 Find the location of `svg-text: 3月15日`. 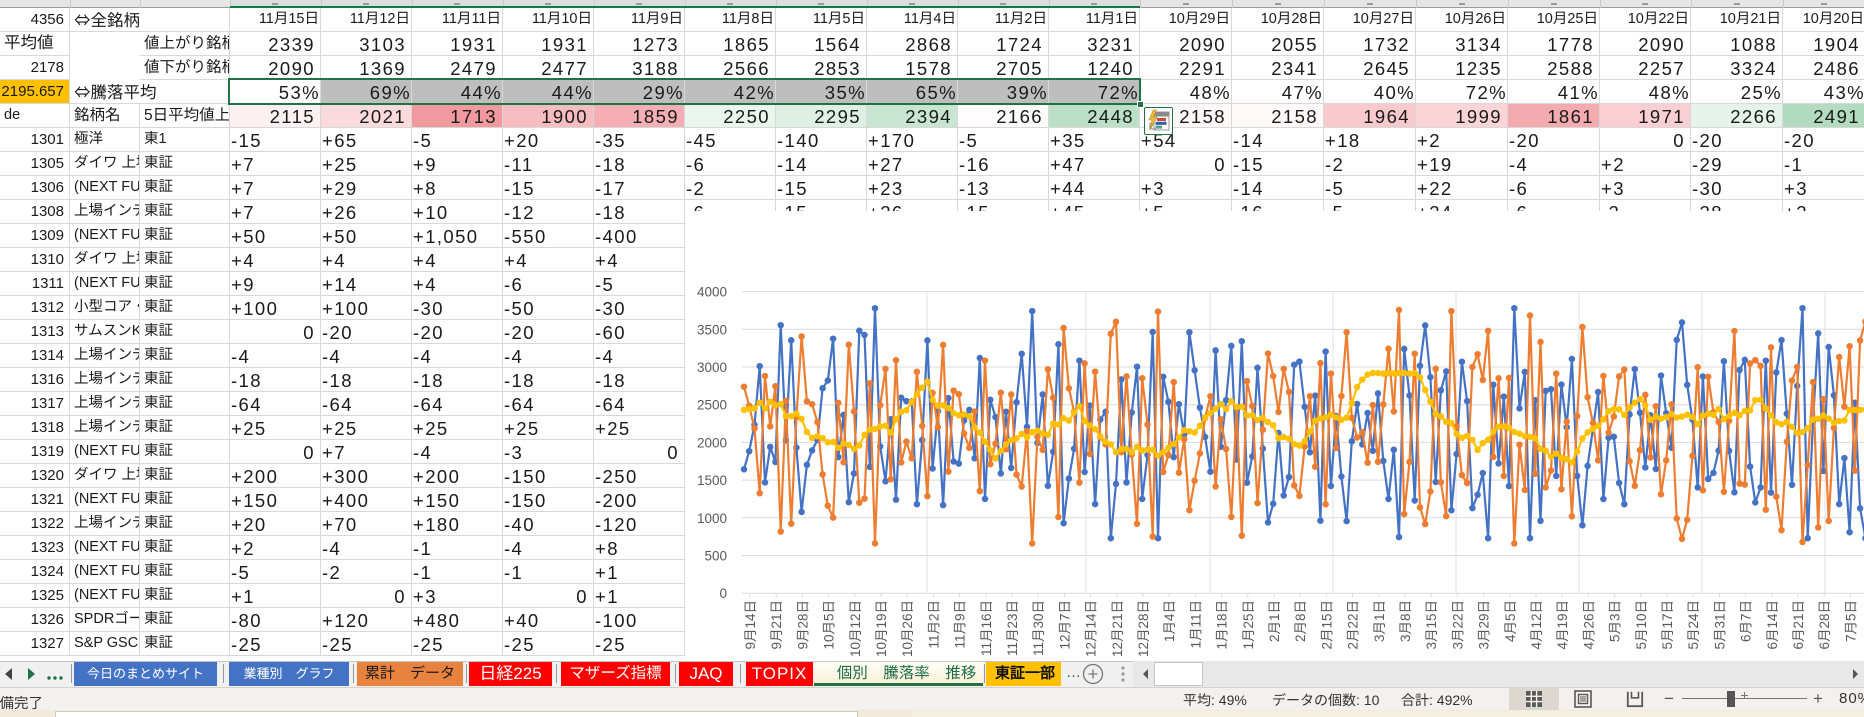

svg-text: 3月15日 is located at coordinates (1431, 625).